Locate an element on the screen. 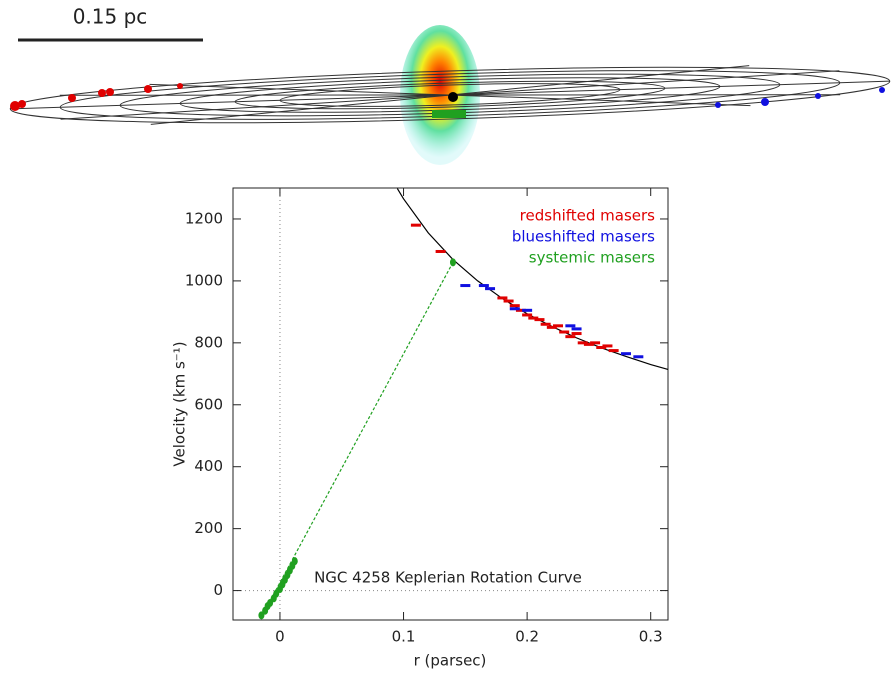 The width and height of the screenshot is (891, 675). y-tick-label: 600 is located at coordinates (208, 404).